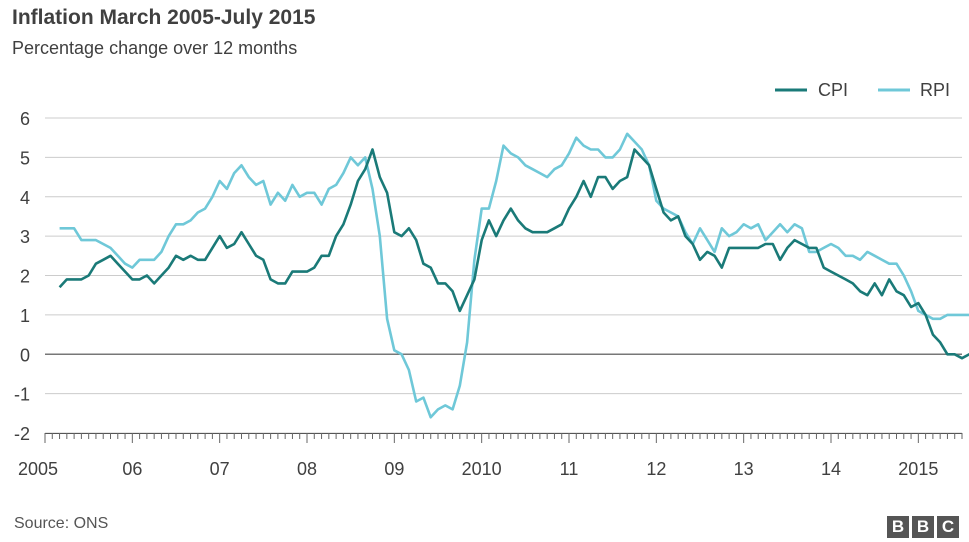  I want to click on chart-subtitle: Percentage change over 12 months, so click(155, 48).